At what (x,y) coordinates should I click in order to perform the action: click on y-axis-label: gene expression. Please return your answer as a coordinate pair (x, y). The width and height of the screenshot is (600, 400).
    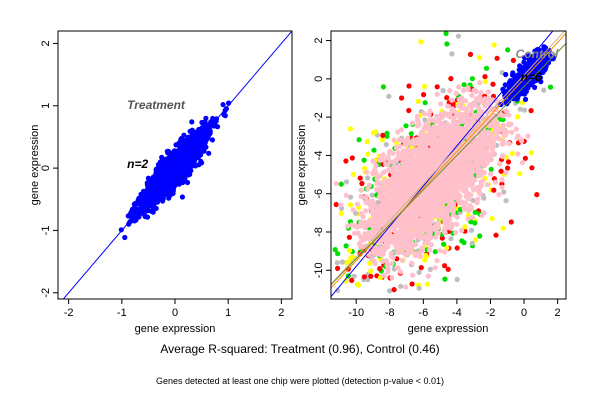
    Looking at the image, I should click on (35, 165).